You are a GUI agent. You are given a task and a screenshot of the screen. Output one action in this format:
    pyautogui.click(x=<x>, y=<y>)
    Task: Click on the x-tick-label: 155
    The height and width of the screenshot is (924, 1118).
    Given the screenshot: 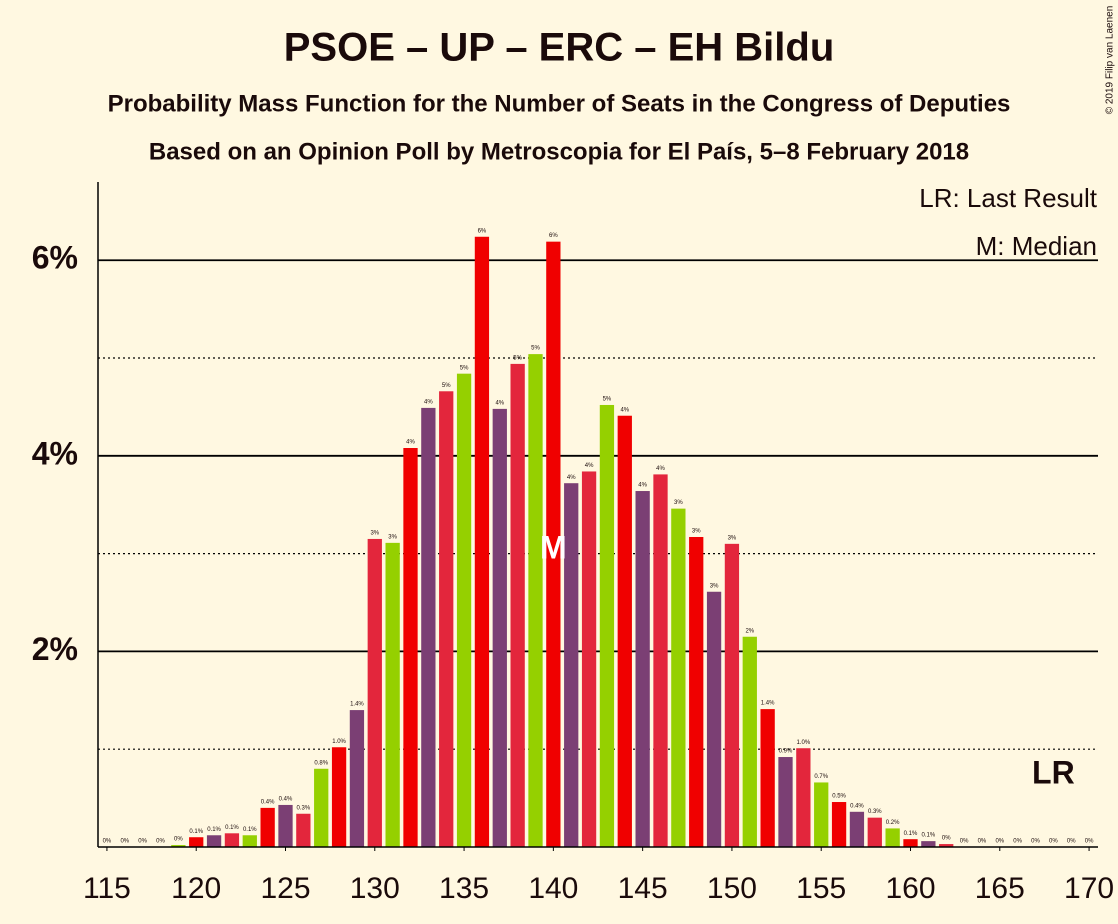 What is the action you would take?
    pyautogui.click(x=821, y=888)
    